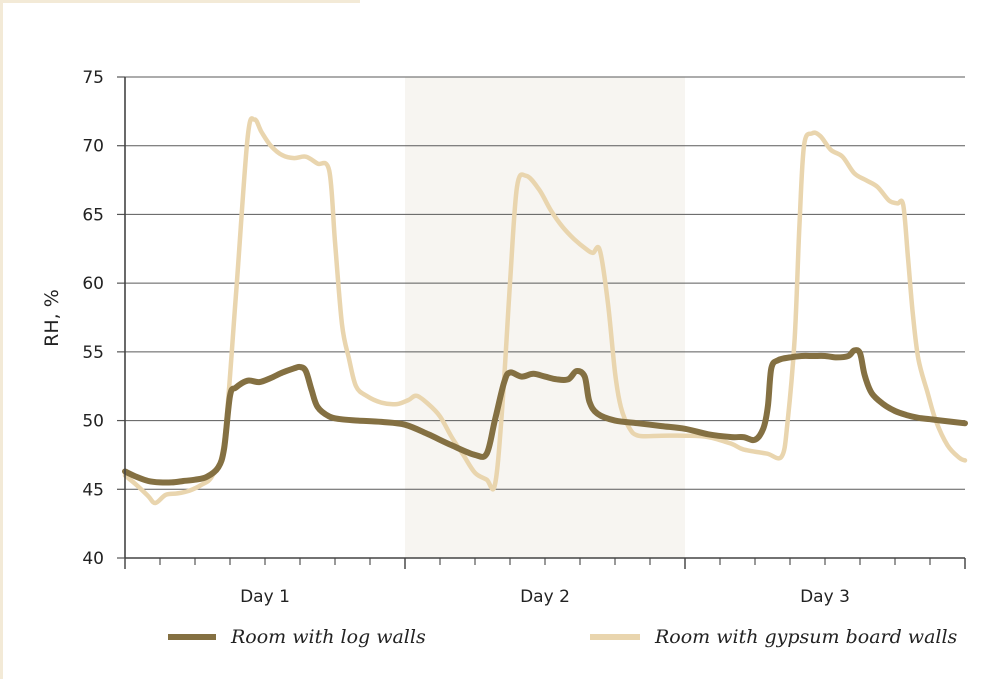  I want to click on legend-label-log-walls: Room with log walls, so click(328, 637).